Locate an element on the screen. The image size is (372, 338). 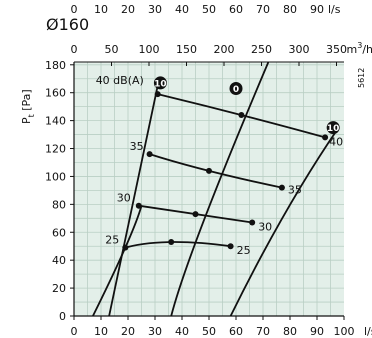
x-top-tick-label: 30 is located at coordinates (155, 9).